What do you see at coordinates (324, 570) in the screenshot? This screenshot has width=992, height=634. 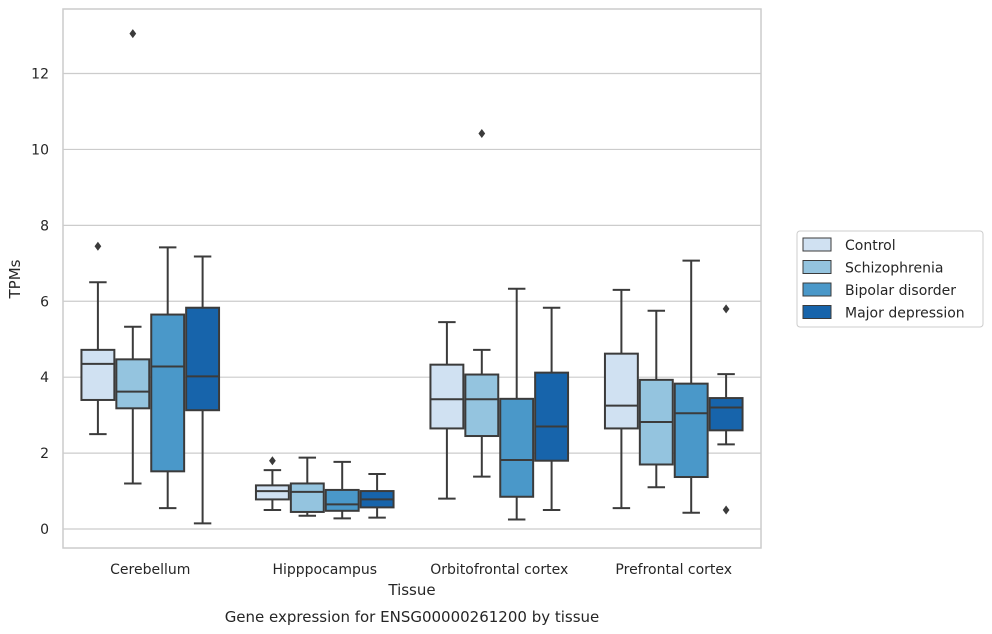 I see `x-tick-label: Hipppocampus` at bounding box center [324, 570].